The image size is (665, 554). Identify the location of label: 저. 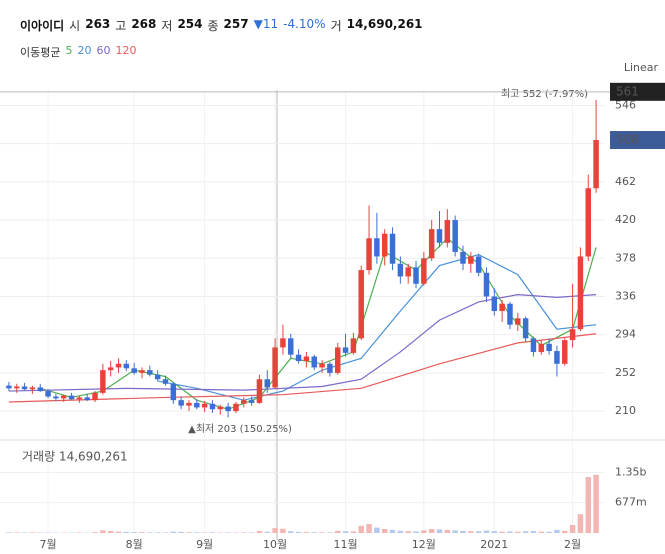
(167, 26).